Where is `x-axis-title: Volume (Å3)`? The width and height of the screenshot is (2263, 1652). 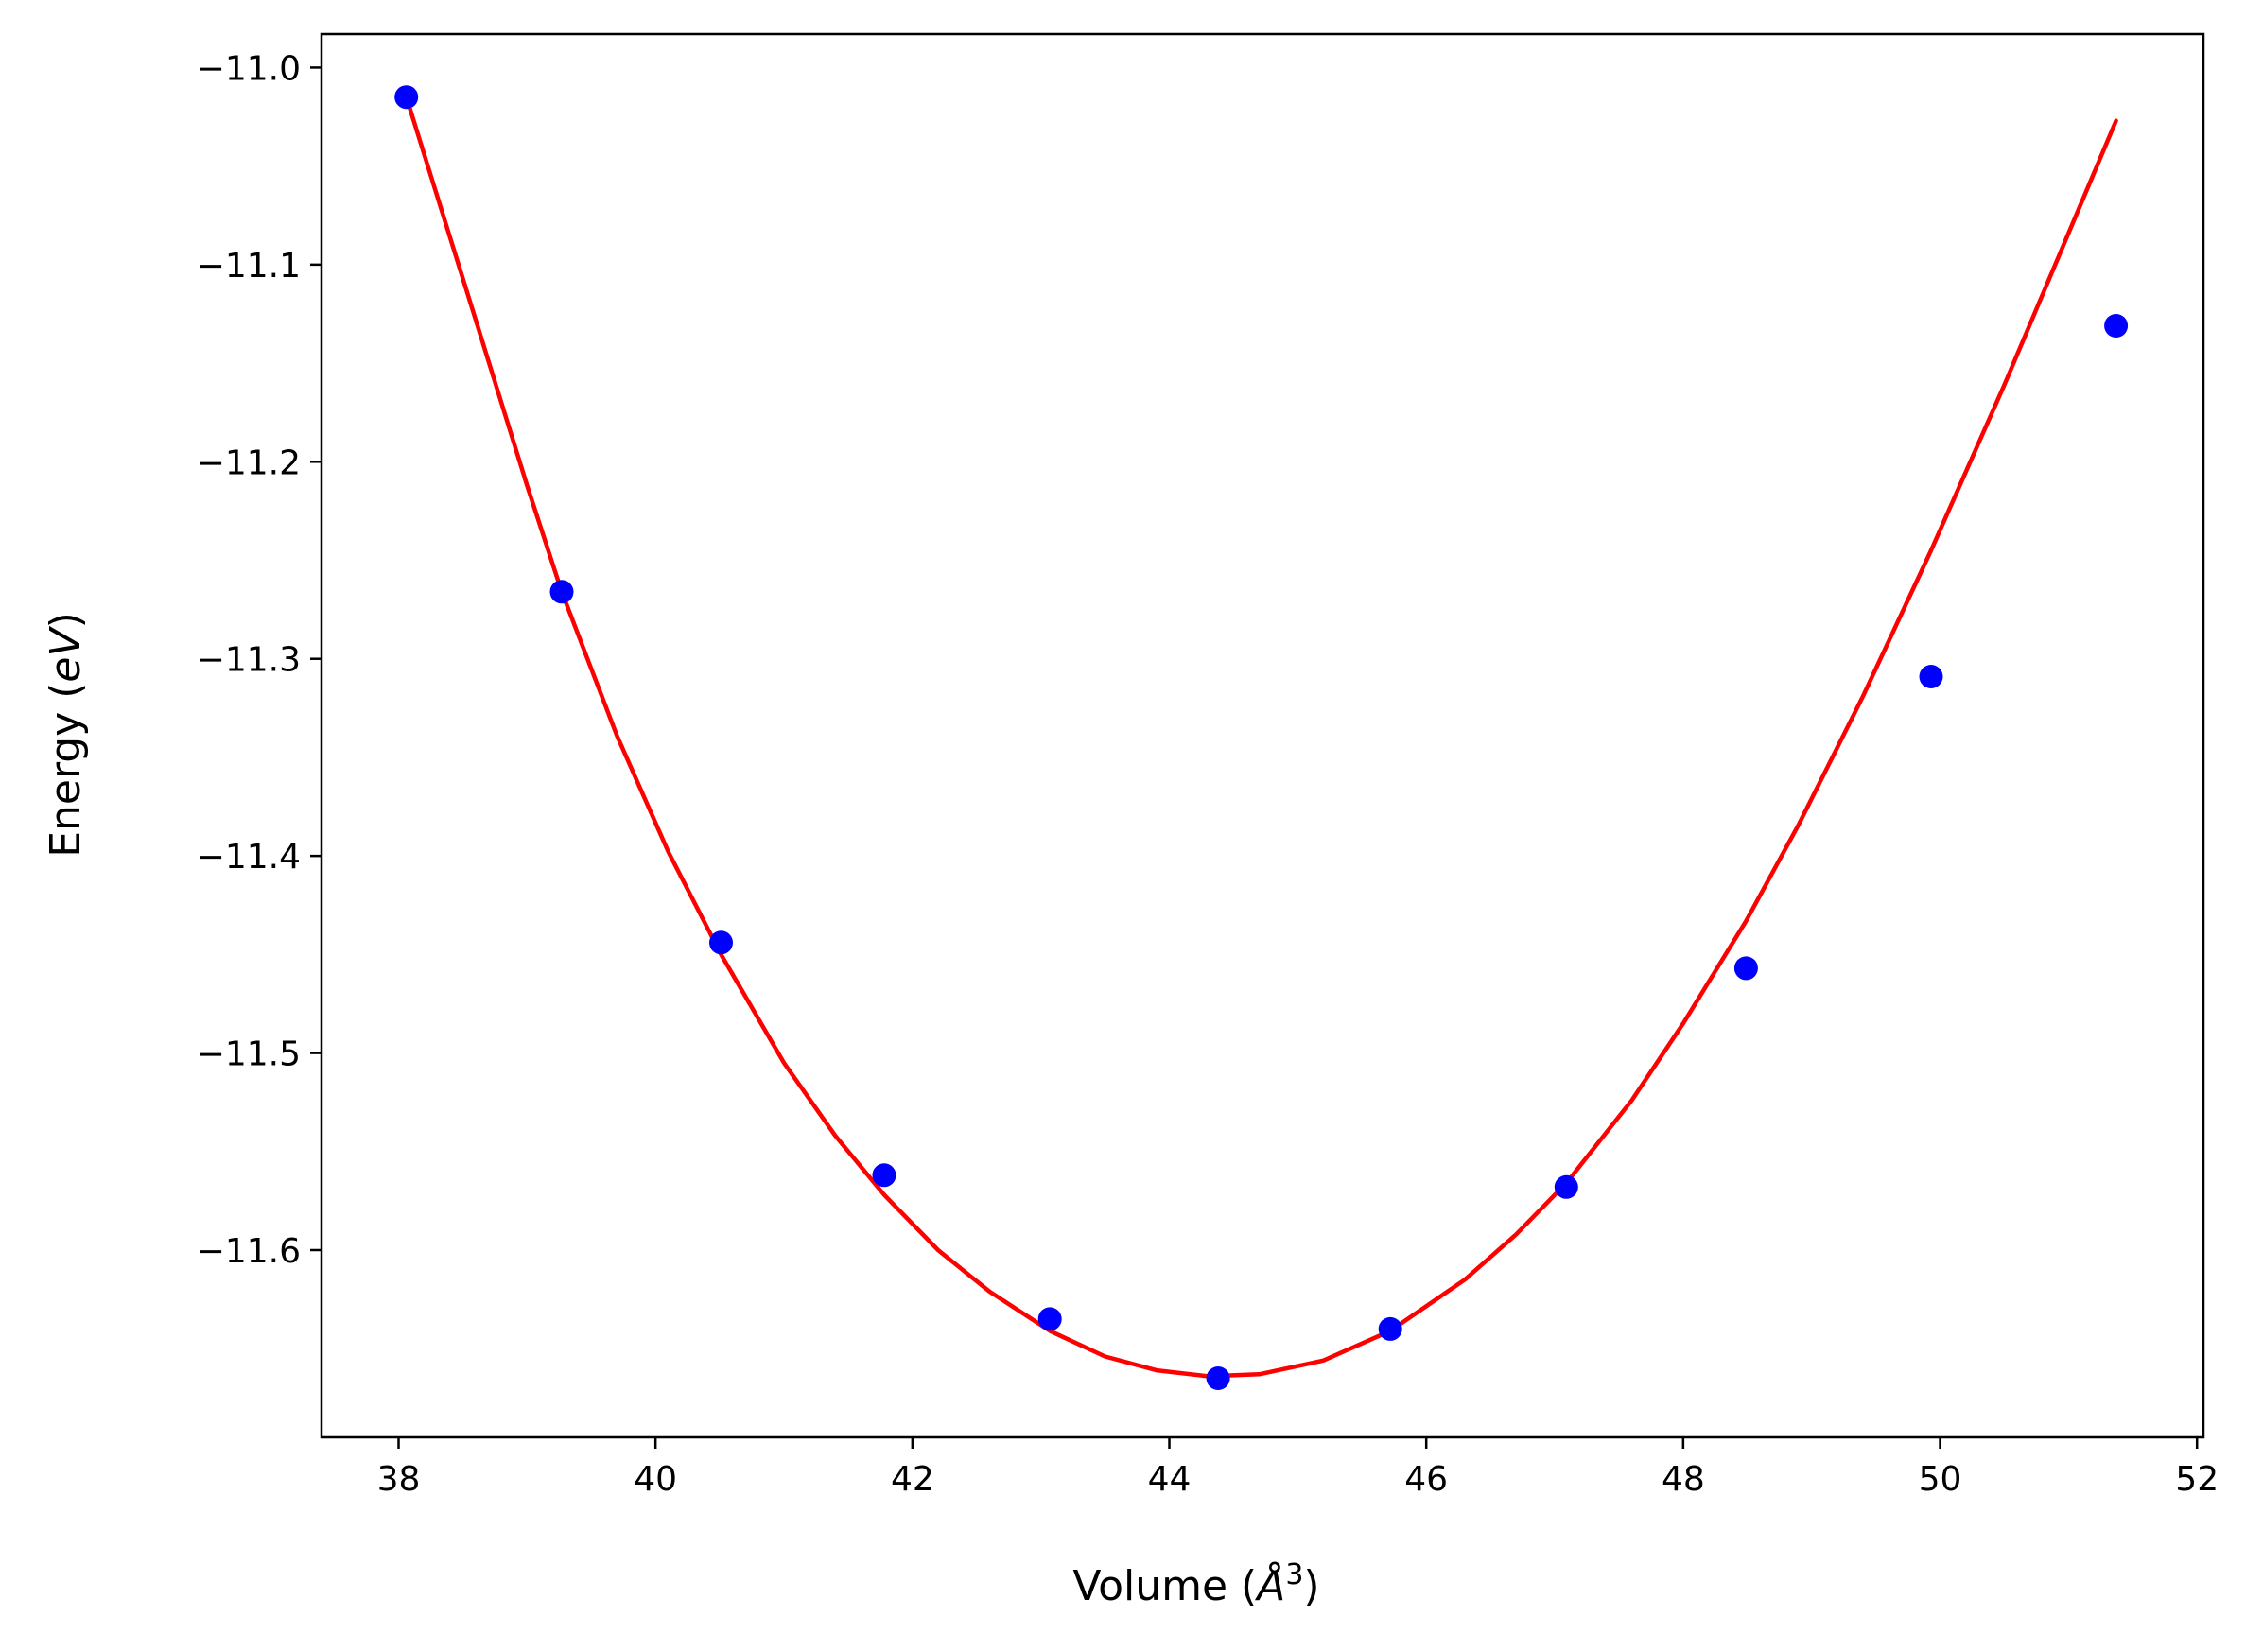 x-axis-title: Volume (Å3) is located at coordinates (1195, 1585).